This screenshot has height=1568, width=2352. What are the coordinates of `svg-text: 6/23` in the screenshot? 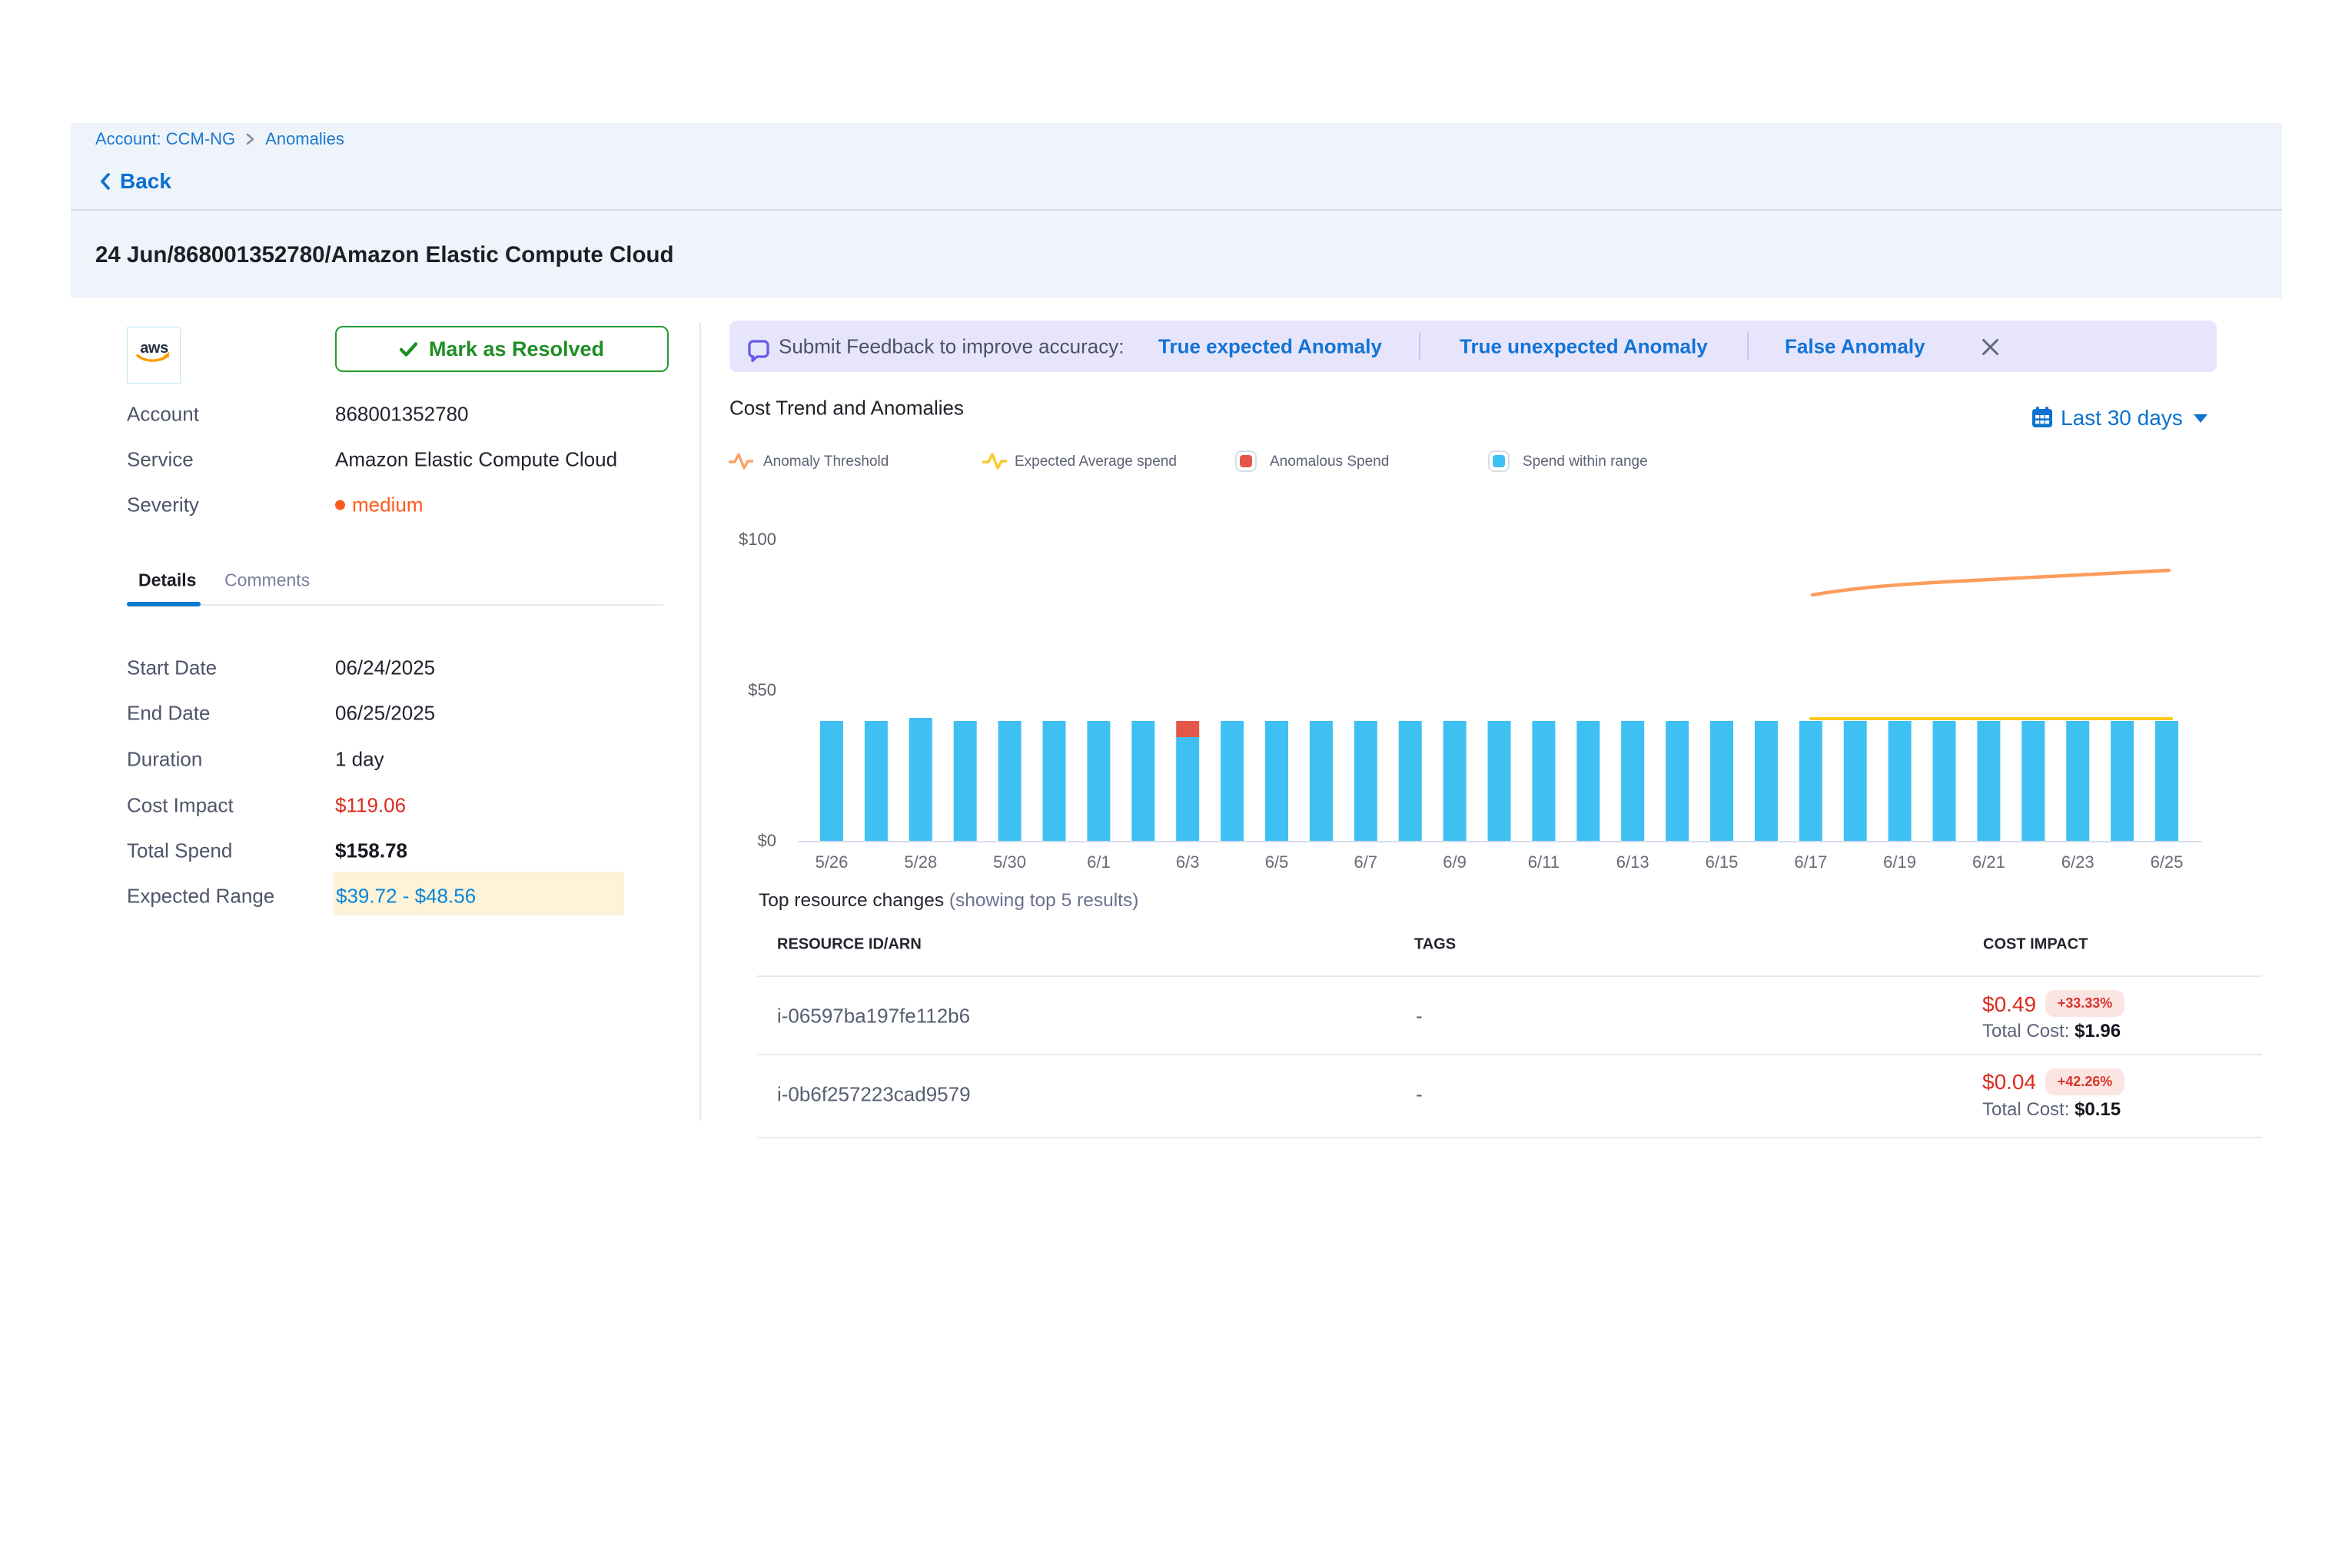 It's located at (2078, 862).